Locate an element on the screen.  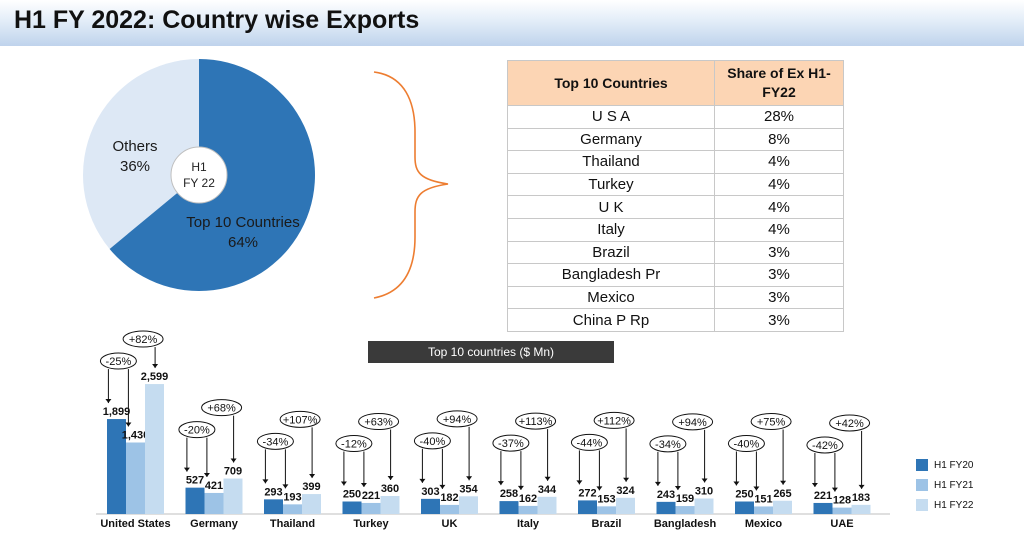
pie-label-others: Others 36% is located at coordinates (135, 157).